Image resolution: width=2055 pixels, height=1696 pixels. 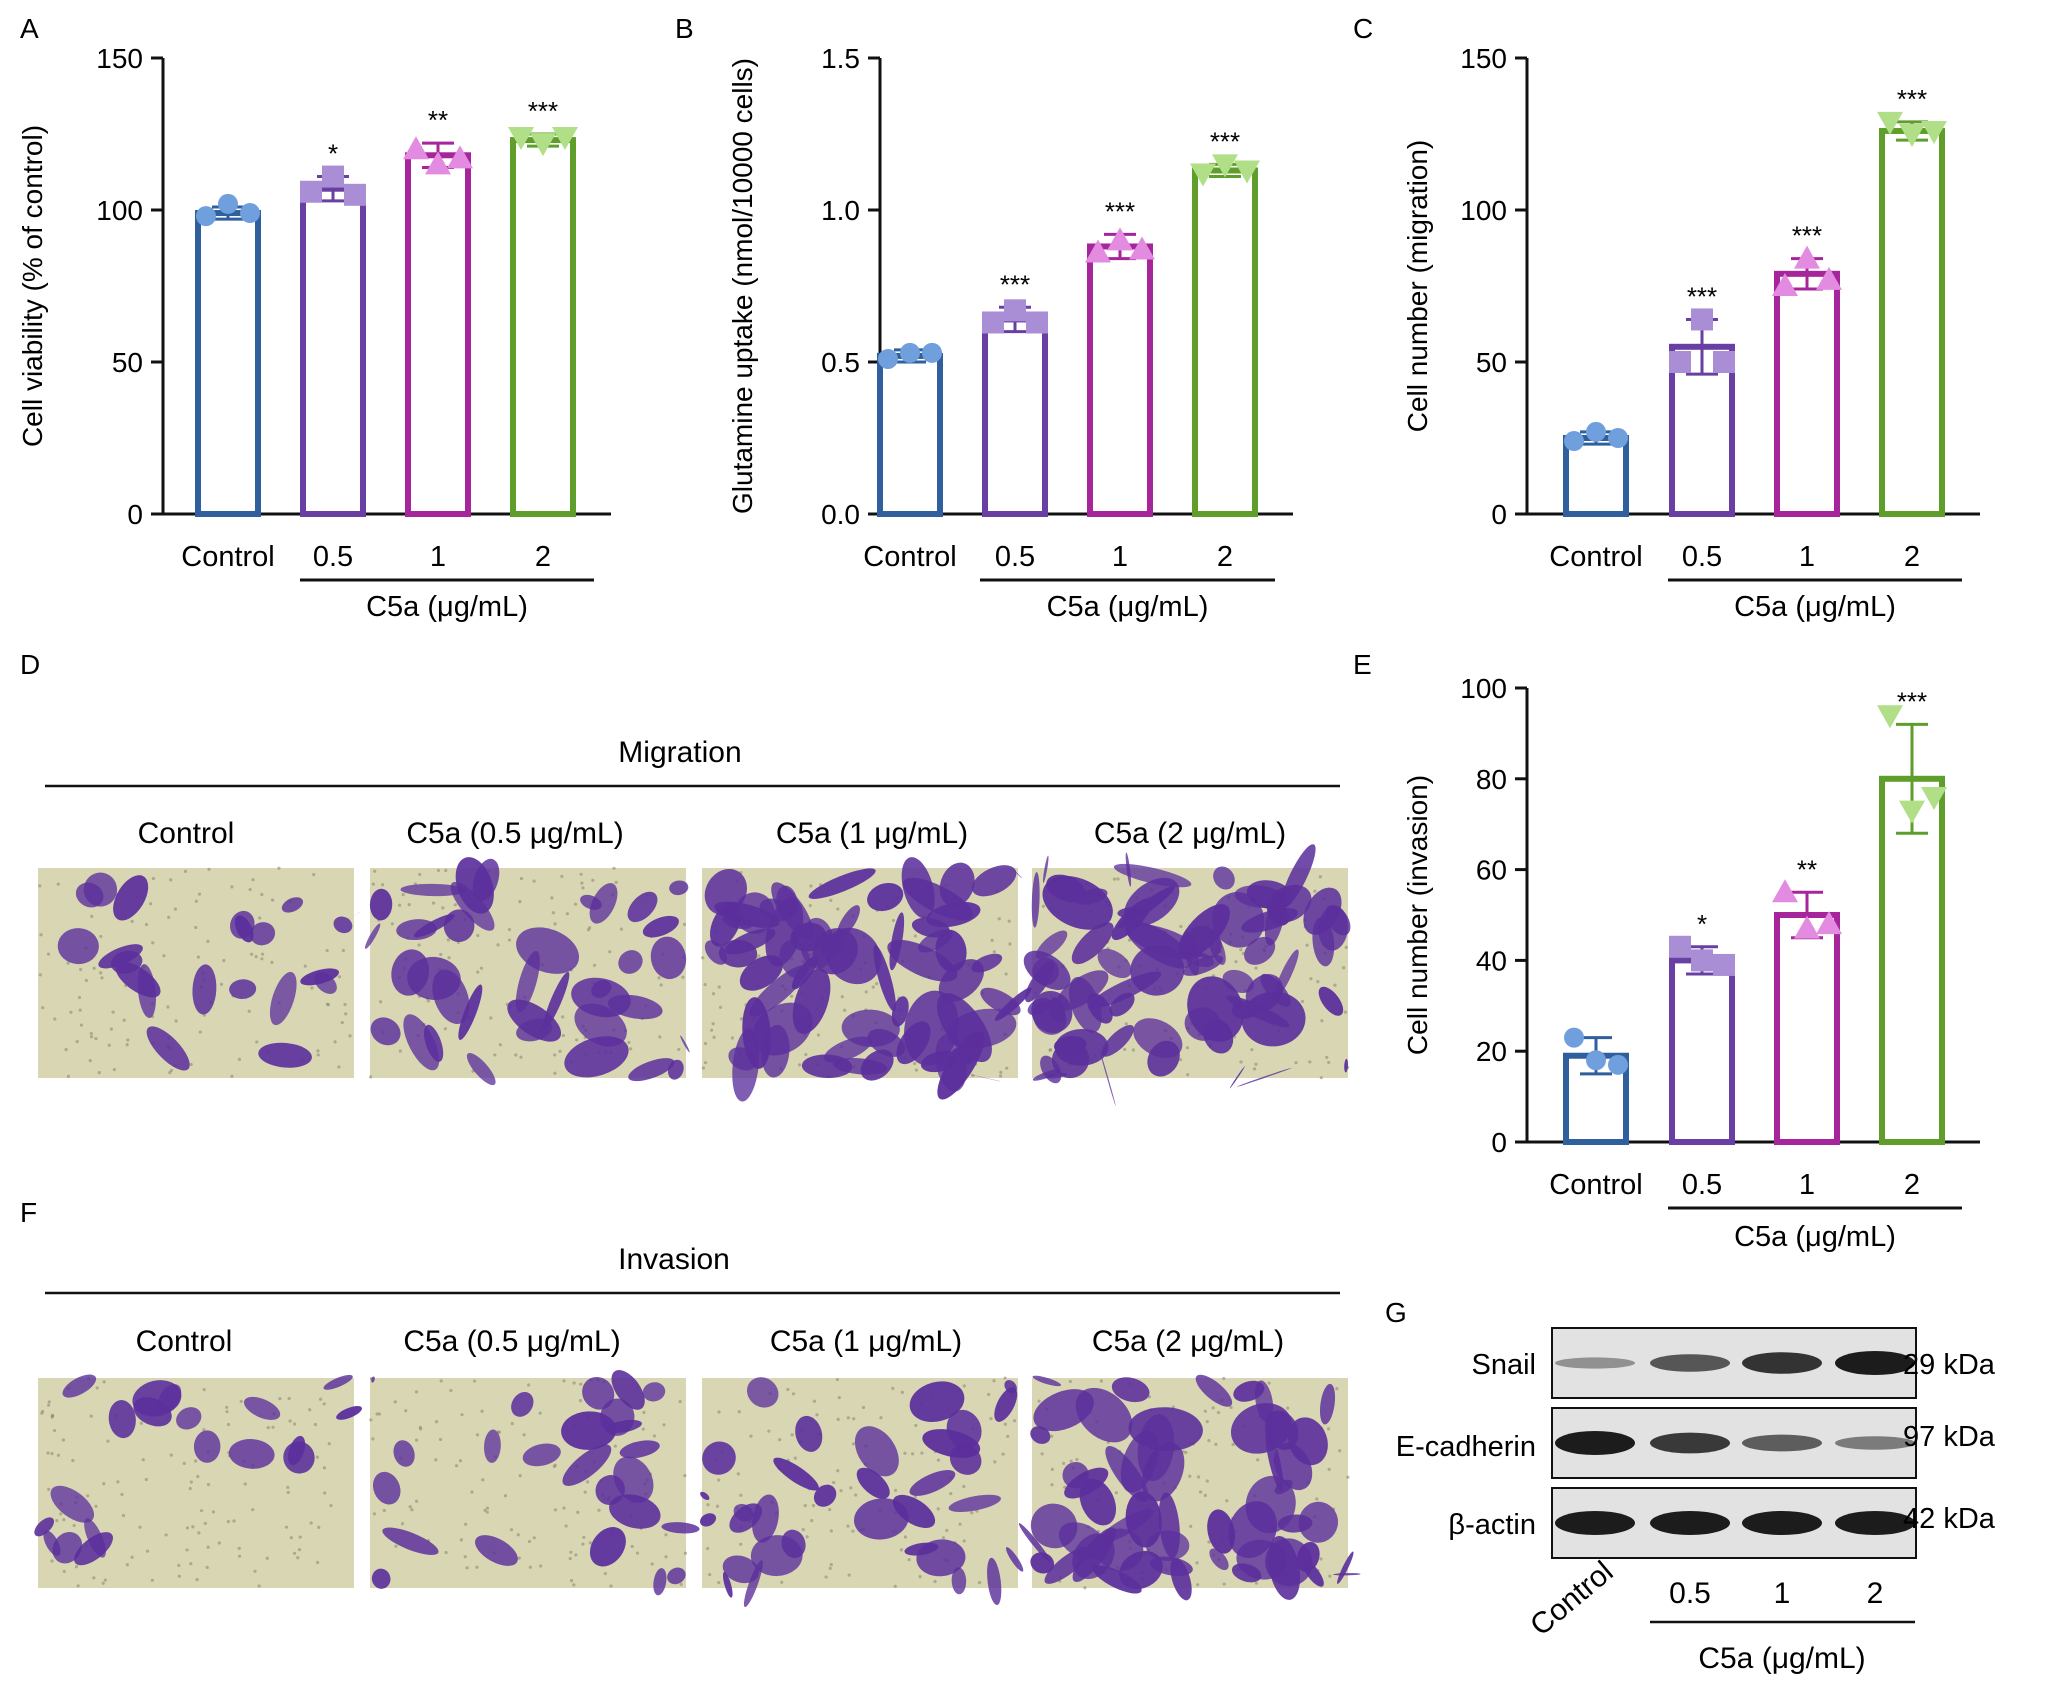 I want to click on y-axis-label: Cell number (migration), so click(x=1417, y=286).